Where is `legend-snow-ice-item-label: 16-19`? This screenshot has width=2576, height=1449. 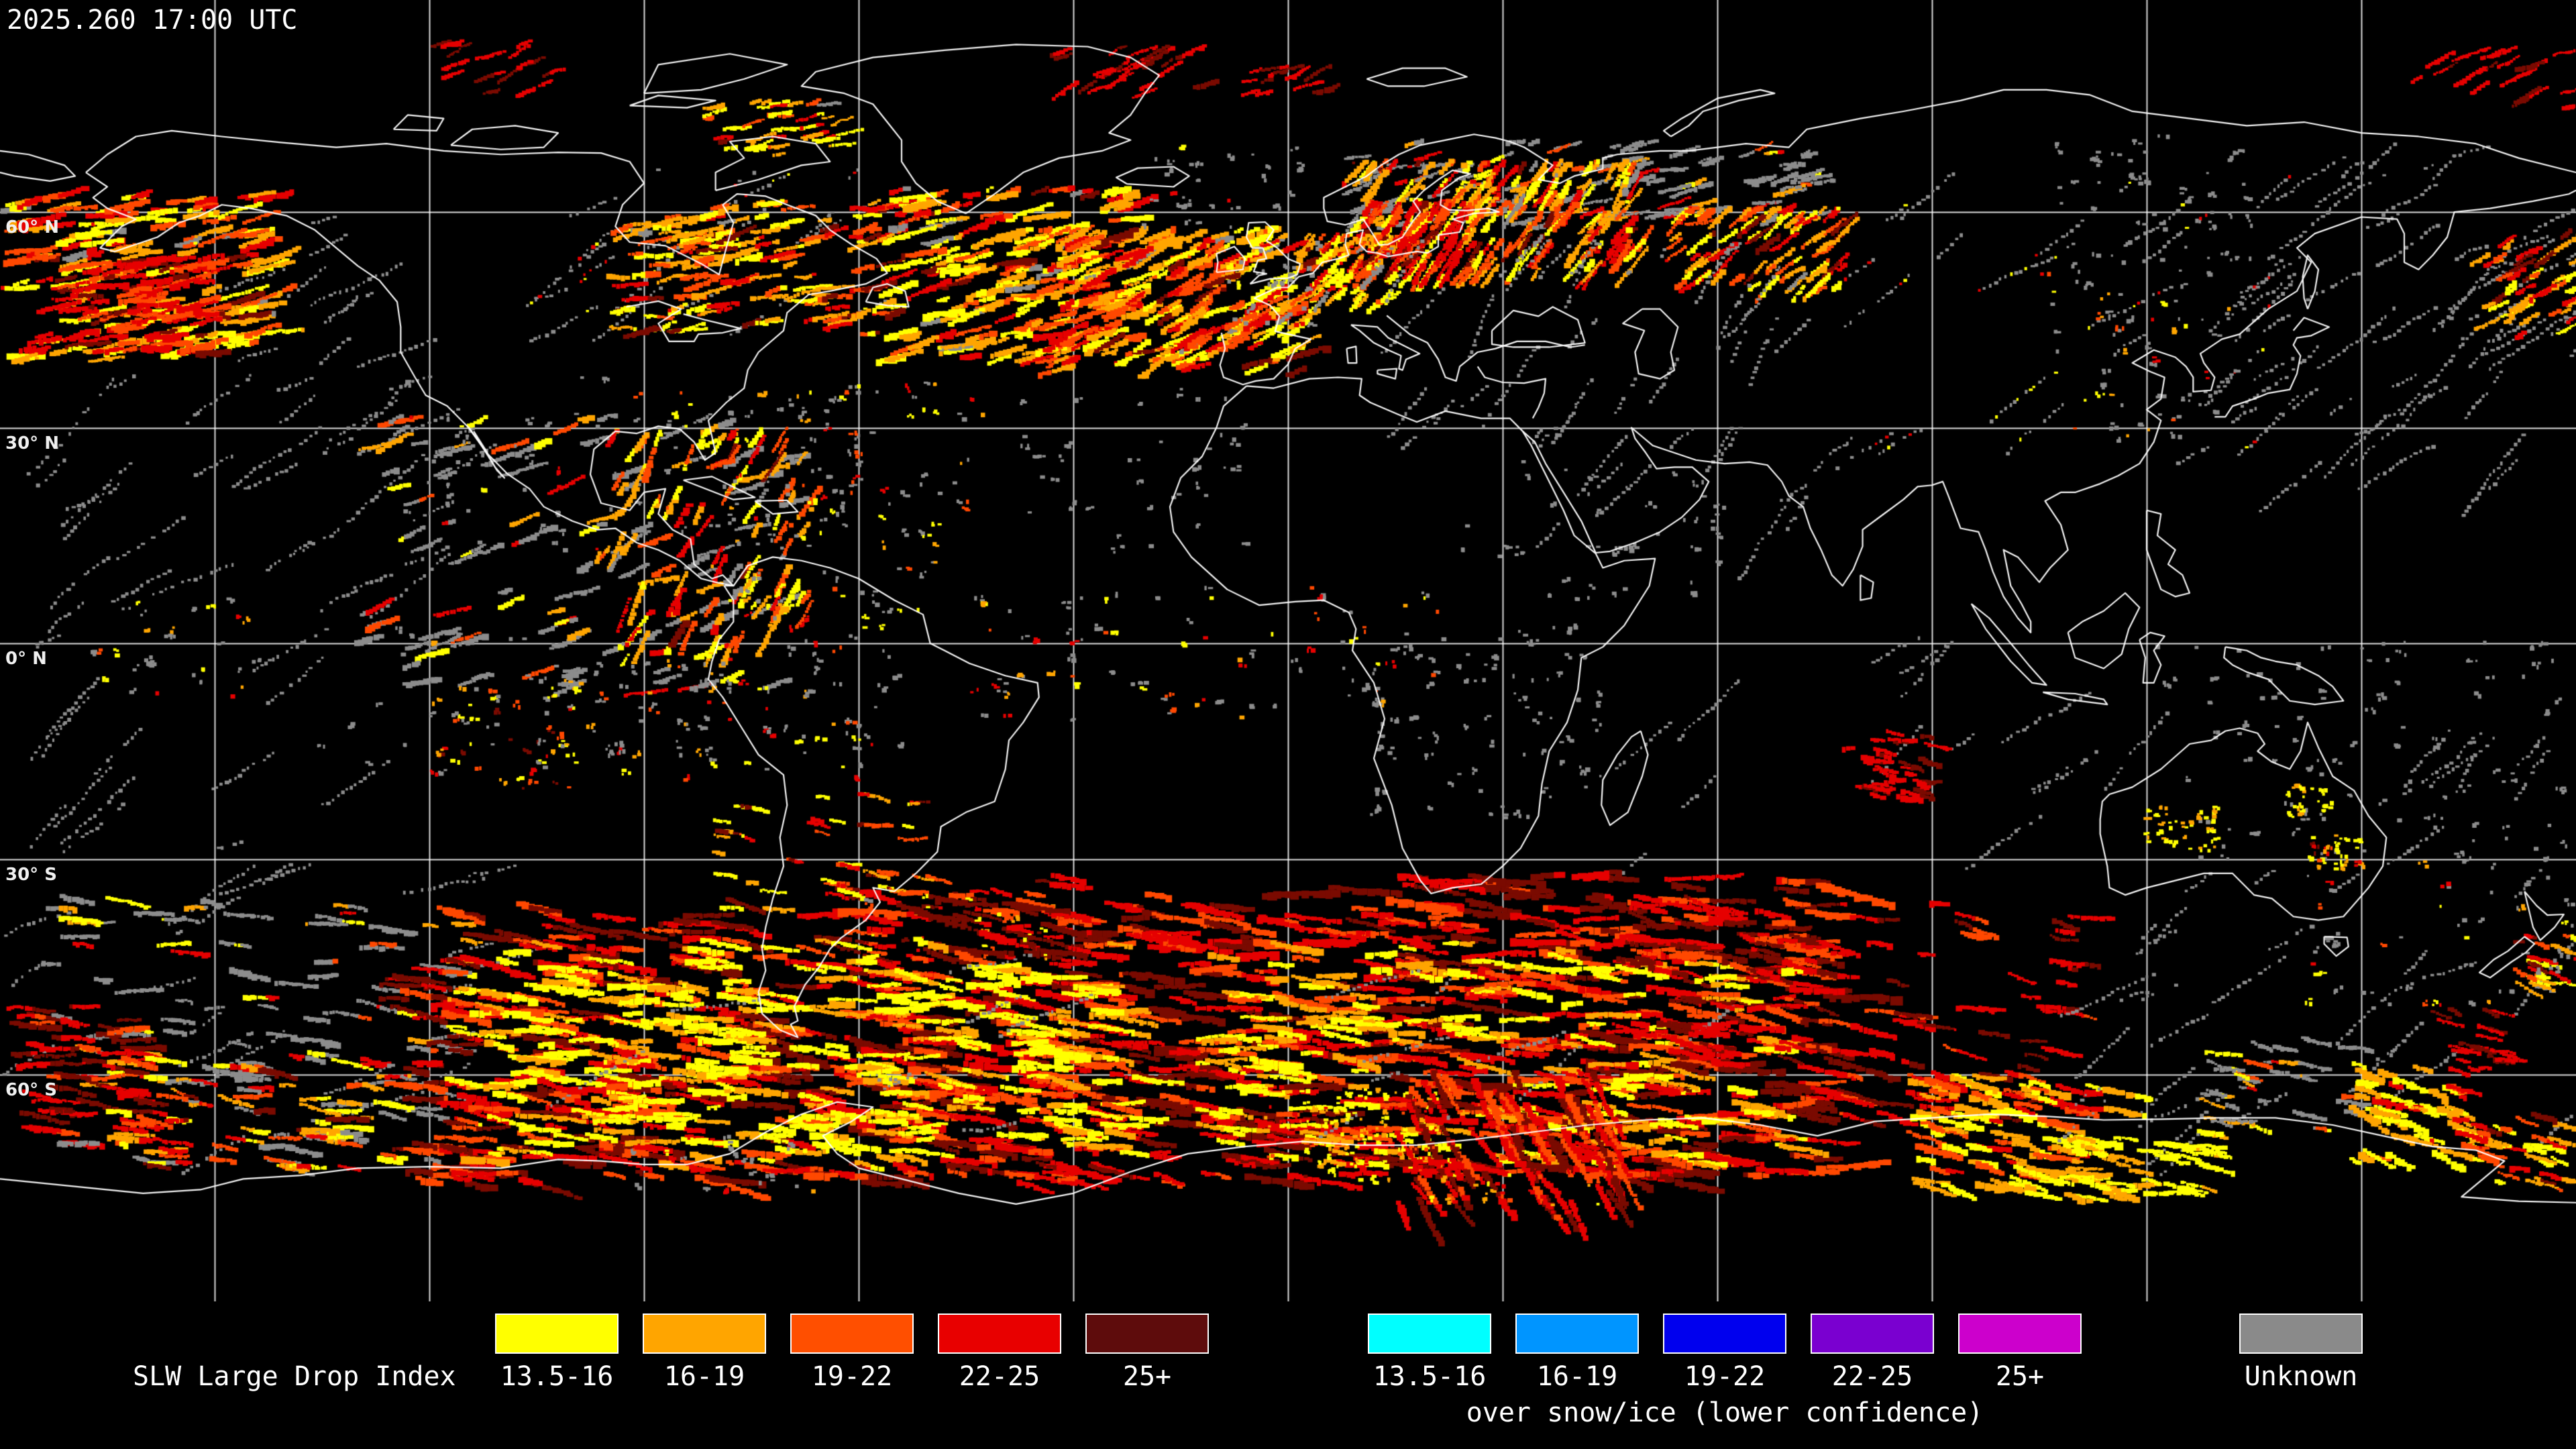 legend-snow-ice-item-label: 16-19 is located at coordinates (1577, 1376).